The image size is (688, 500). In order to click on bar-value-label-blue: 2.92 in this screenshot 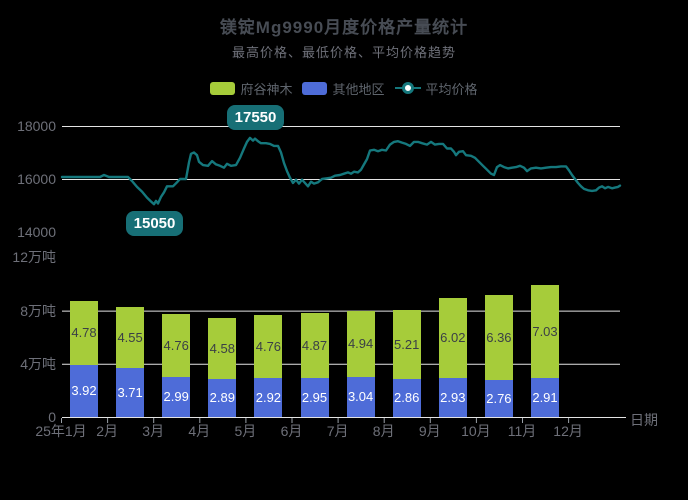, I will do `click(268, 397)`.